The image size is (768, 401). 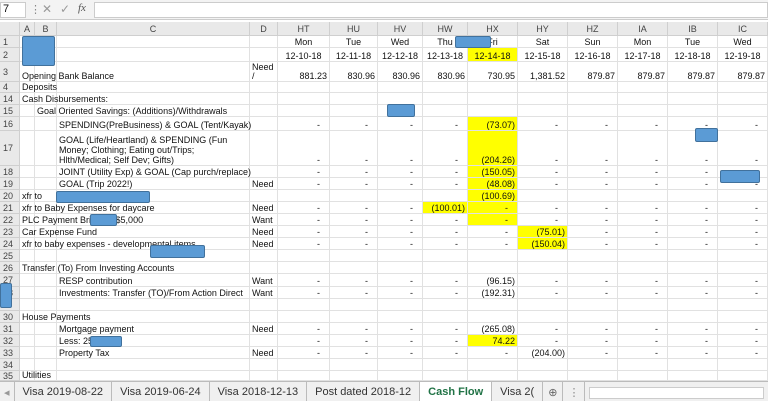 What do you see at coordinates (10, 111) in the screenshot?
I see `row-header: 15` at bounding box center [10, 111].